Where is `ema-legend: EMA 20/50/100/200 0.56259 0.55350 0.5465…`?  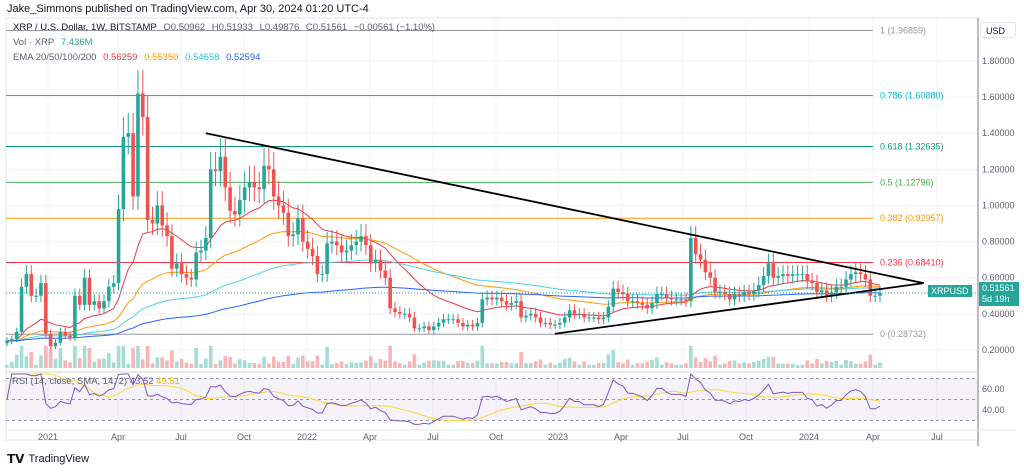 ema-legend: EMA 20/50/100/200 0.56259 0.55350 0.5465… is located at coordinates (138, 57).